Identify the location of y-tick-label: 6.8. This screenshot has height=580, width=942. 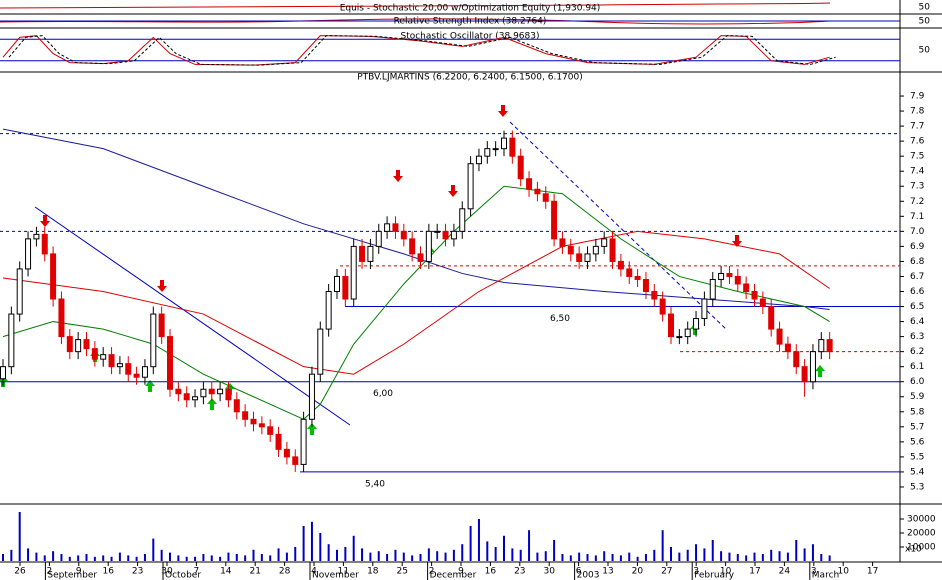
(917, 262).